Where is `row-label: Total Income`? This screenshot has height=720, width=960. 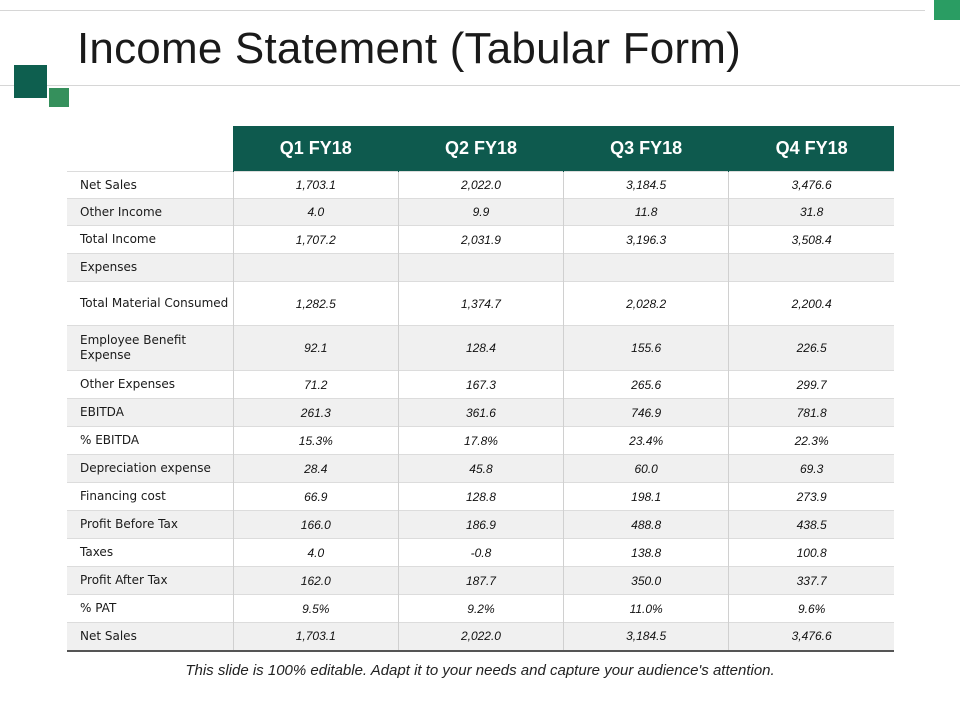 row-label: Total Income is located at coordinates (150, 239).